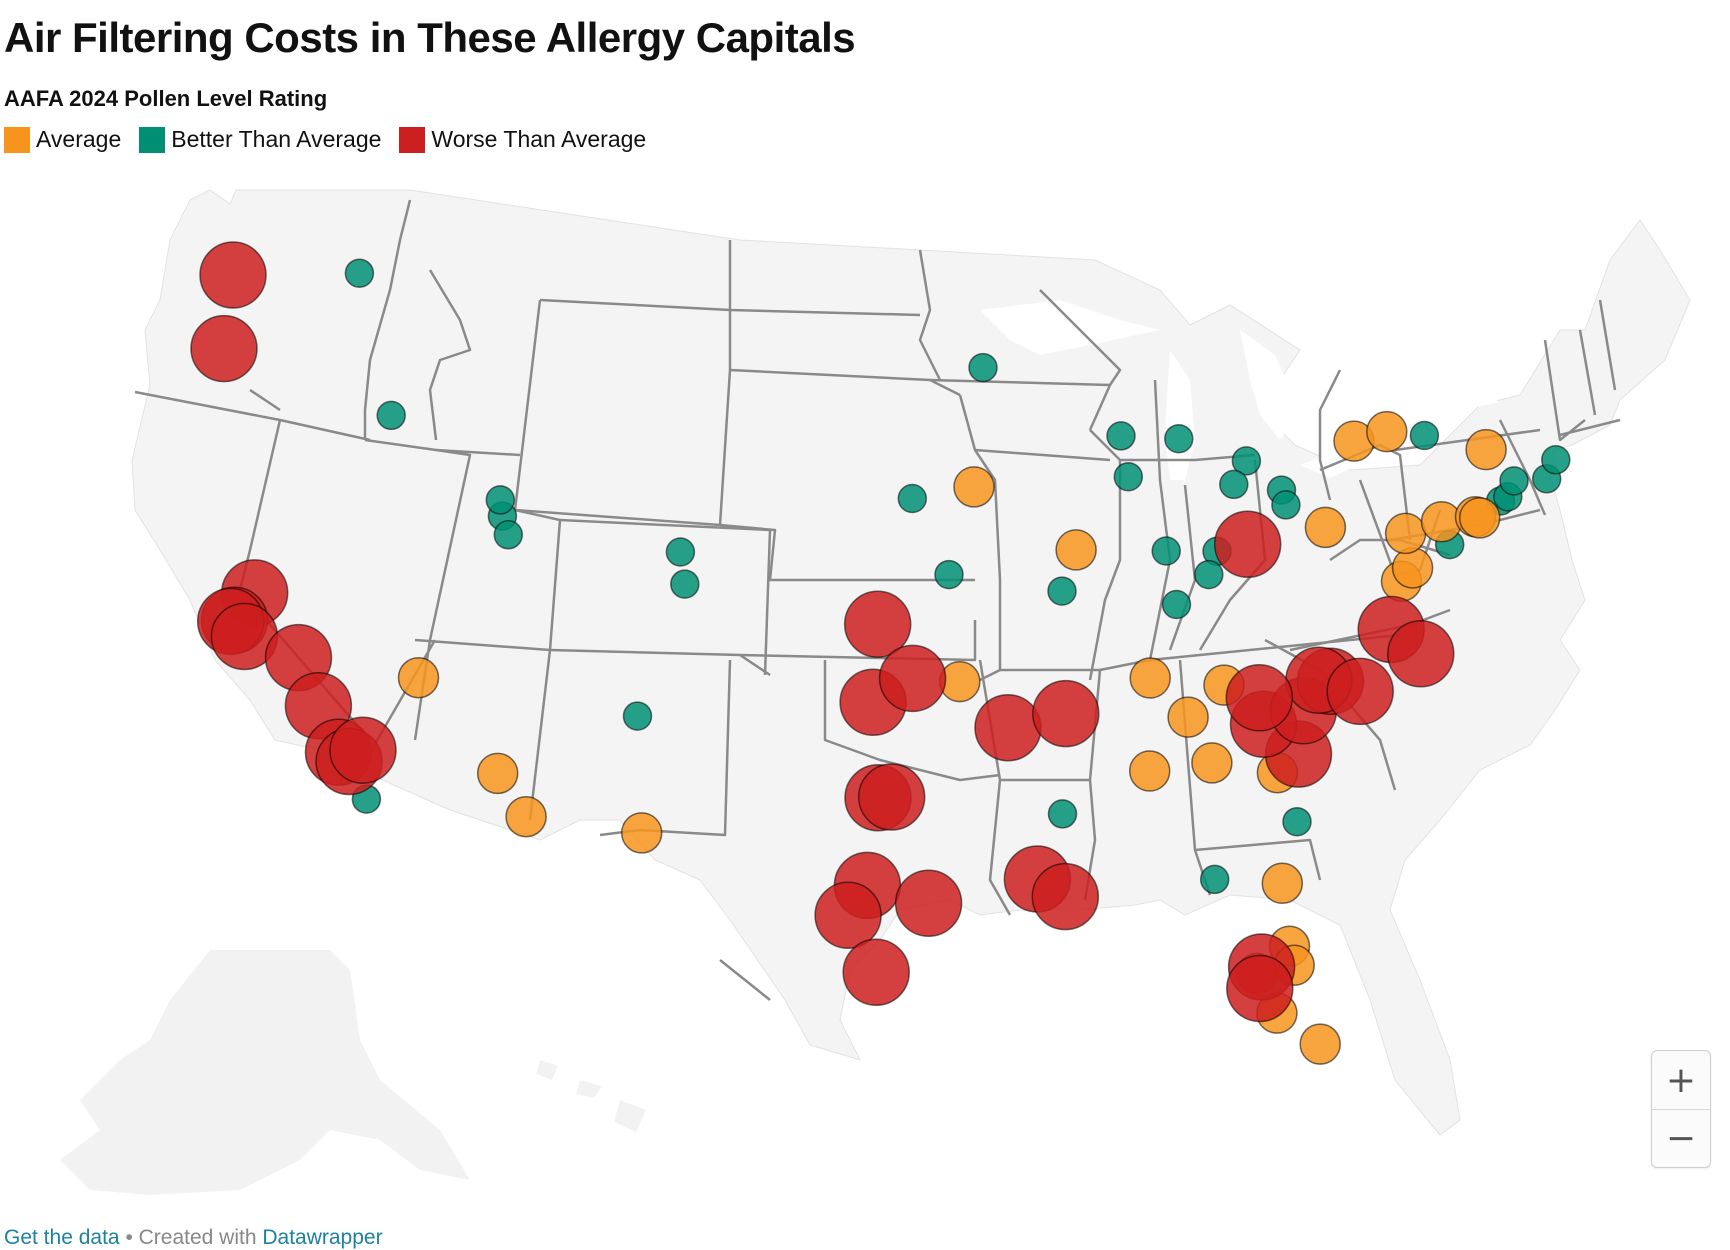 This screenshot has height=1250, width=1730. I want to click on legend-item-worse: Worse Than Average, so click(522, 139).